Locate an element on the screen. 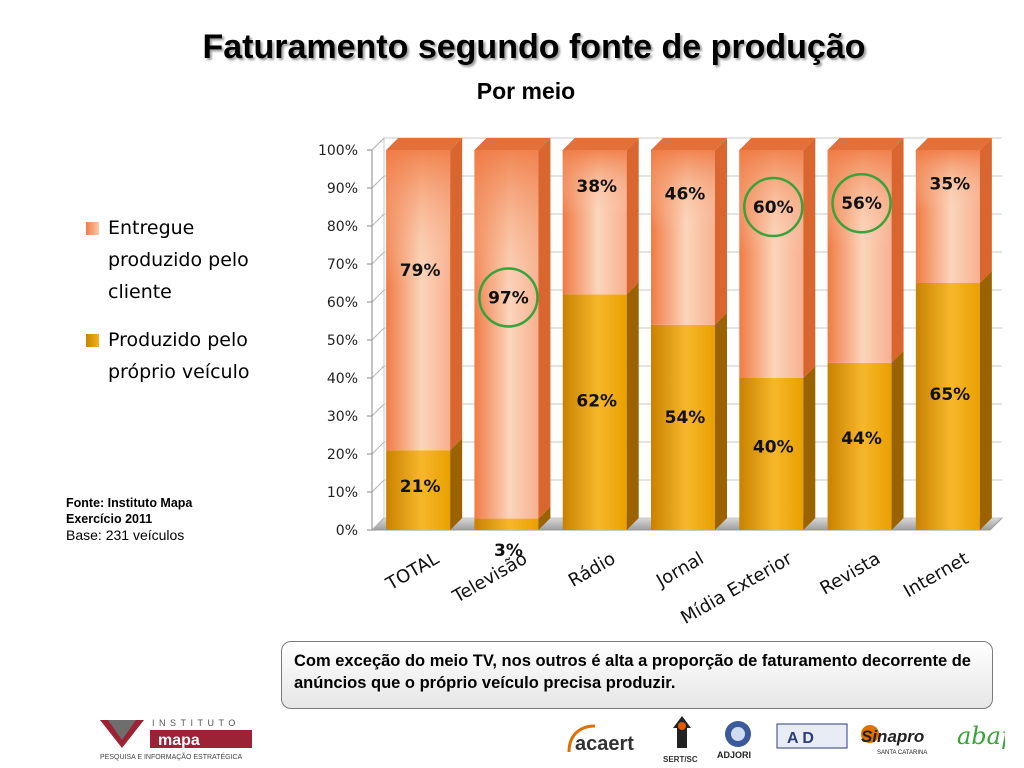 The height and width of the screenshot is (768, 1024). x-category-label: Internet is located at coordinates (936, 575).